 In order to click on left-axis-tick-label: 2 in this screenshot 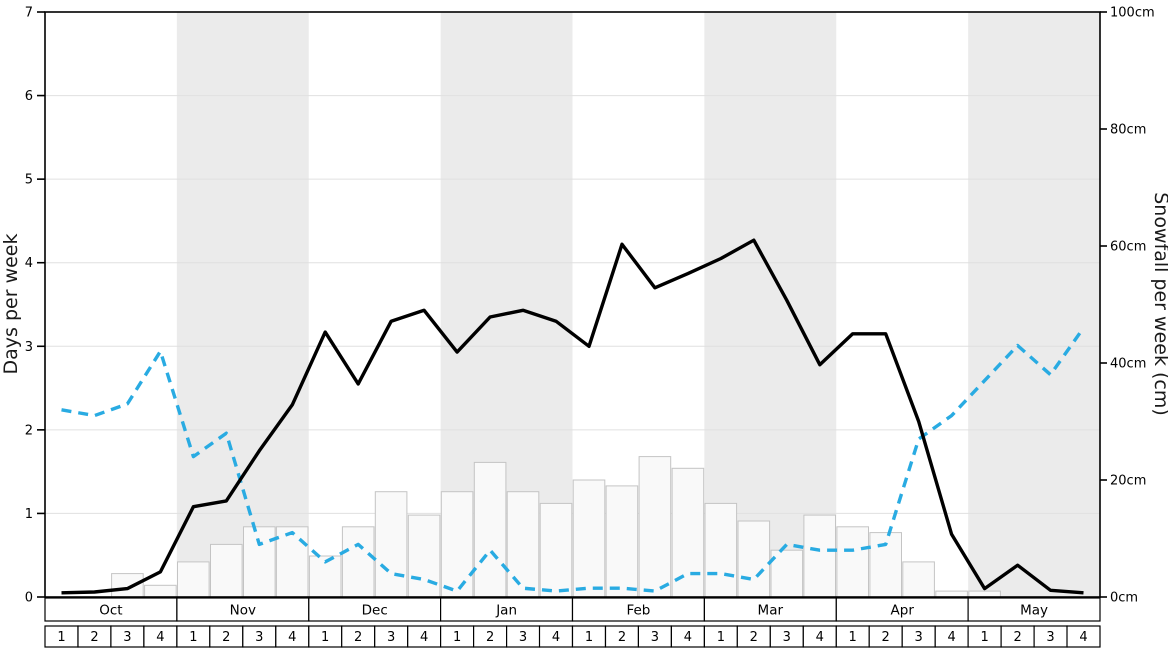, I will do `click(29, 430)`.